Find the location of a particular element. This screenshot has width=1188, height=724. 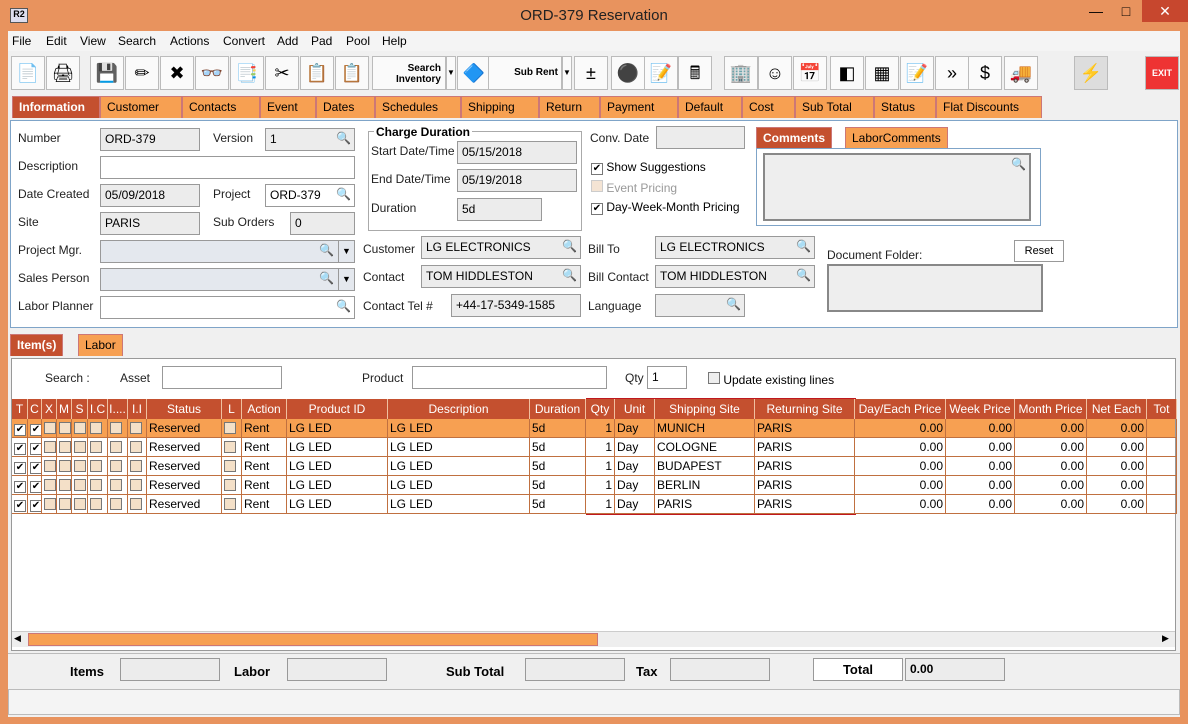

column-header-description: Description is located at coordinates (459, 409).